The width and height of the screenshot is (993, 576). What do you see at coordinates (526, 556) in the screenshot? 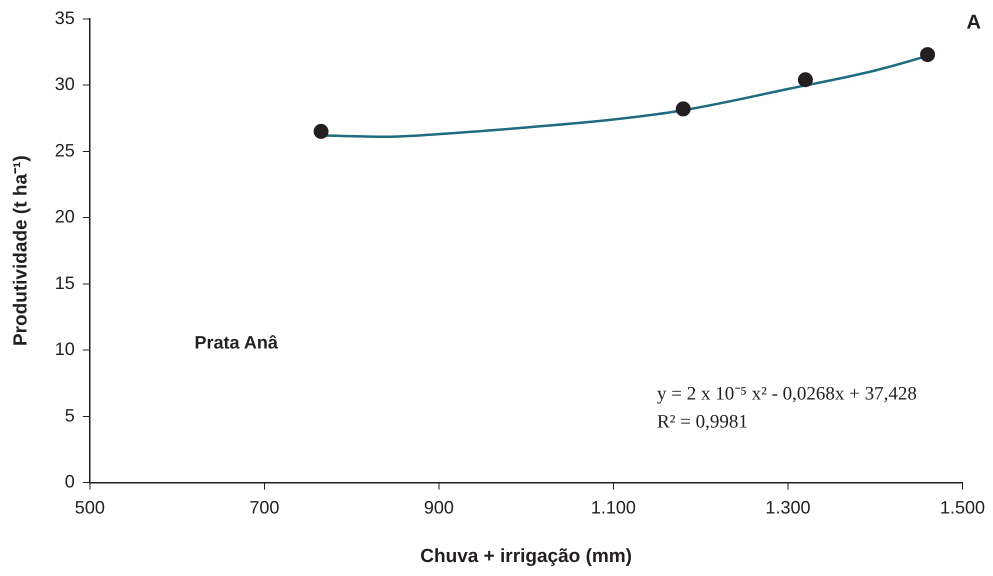
I see `x-axis-title: Chuva + irrigação (mm)` at bounding box center [526, 556].